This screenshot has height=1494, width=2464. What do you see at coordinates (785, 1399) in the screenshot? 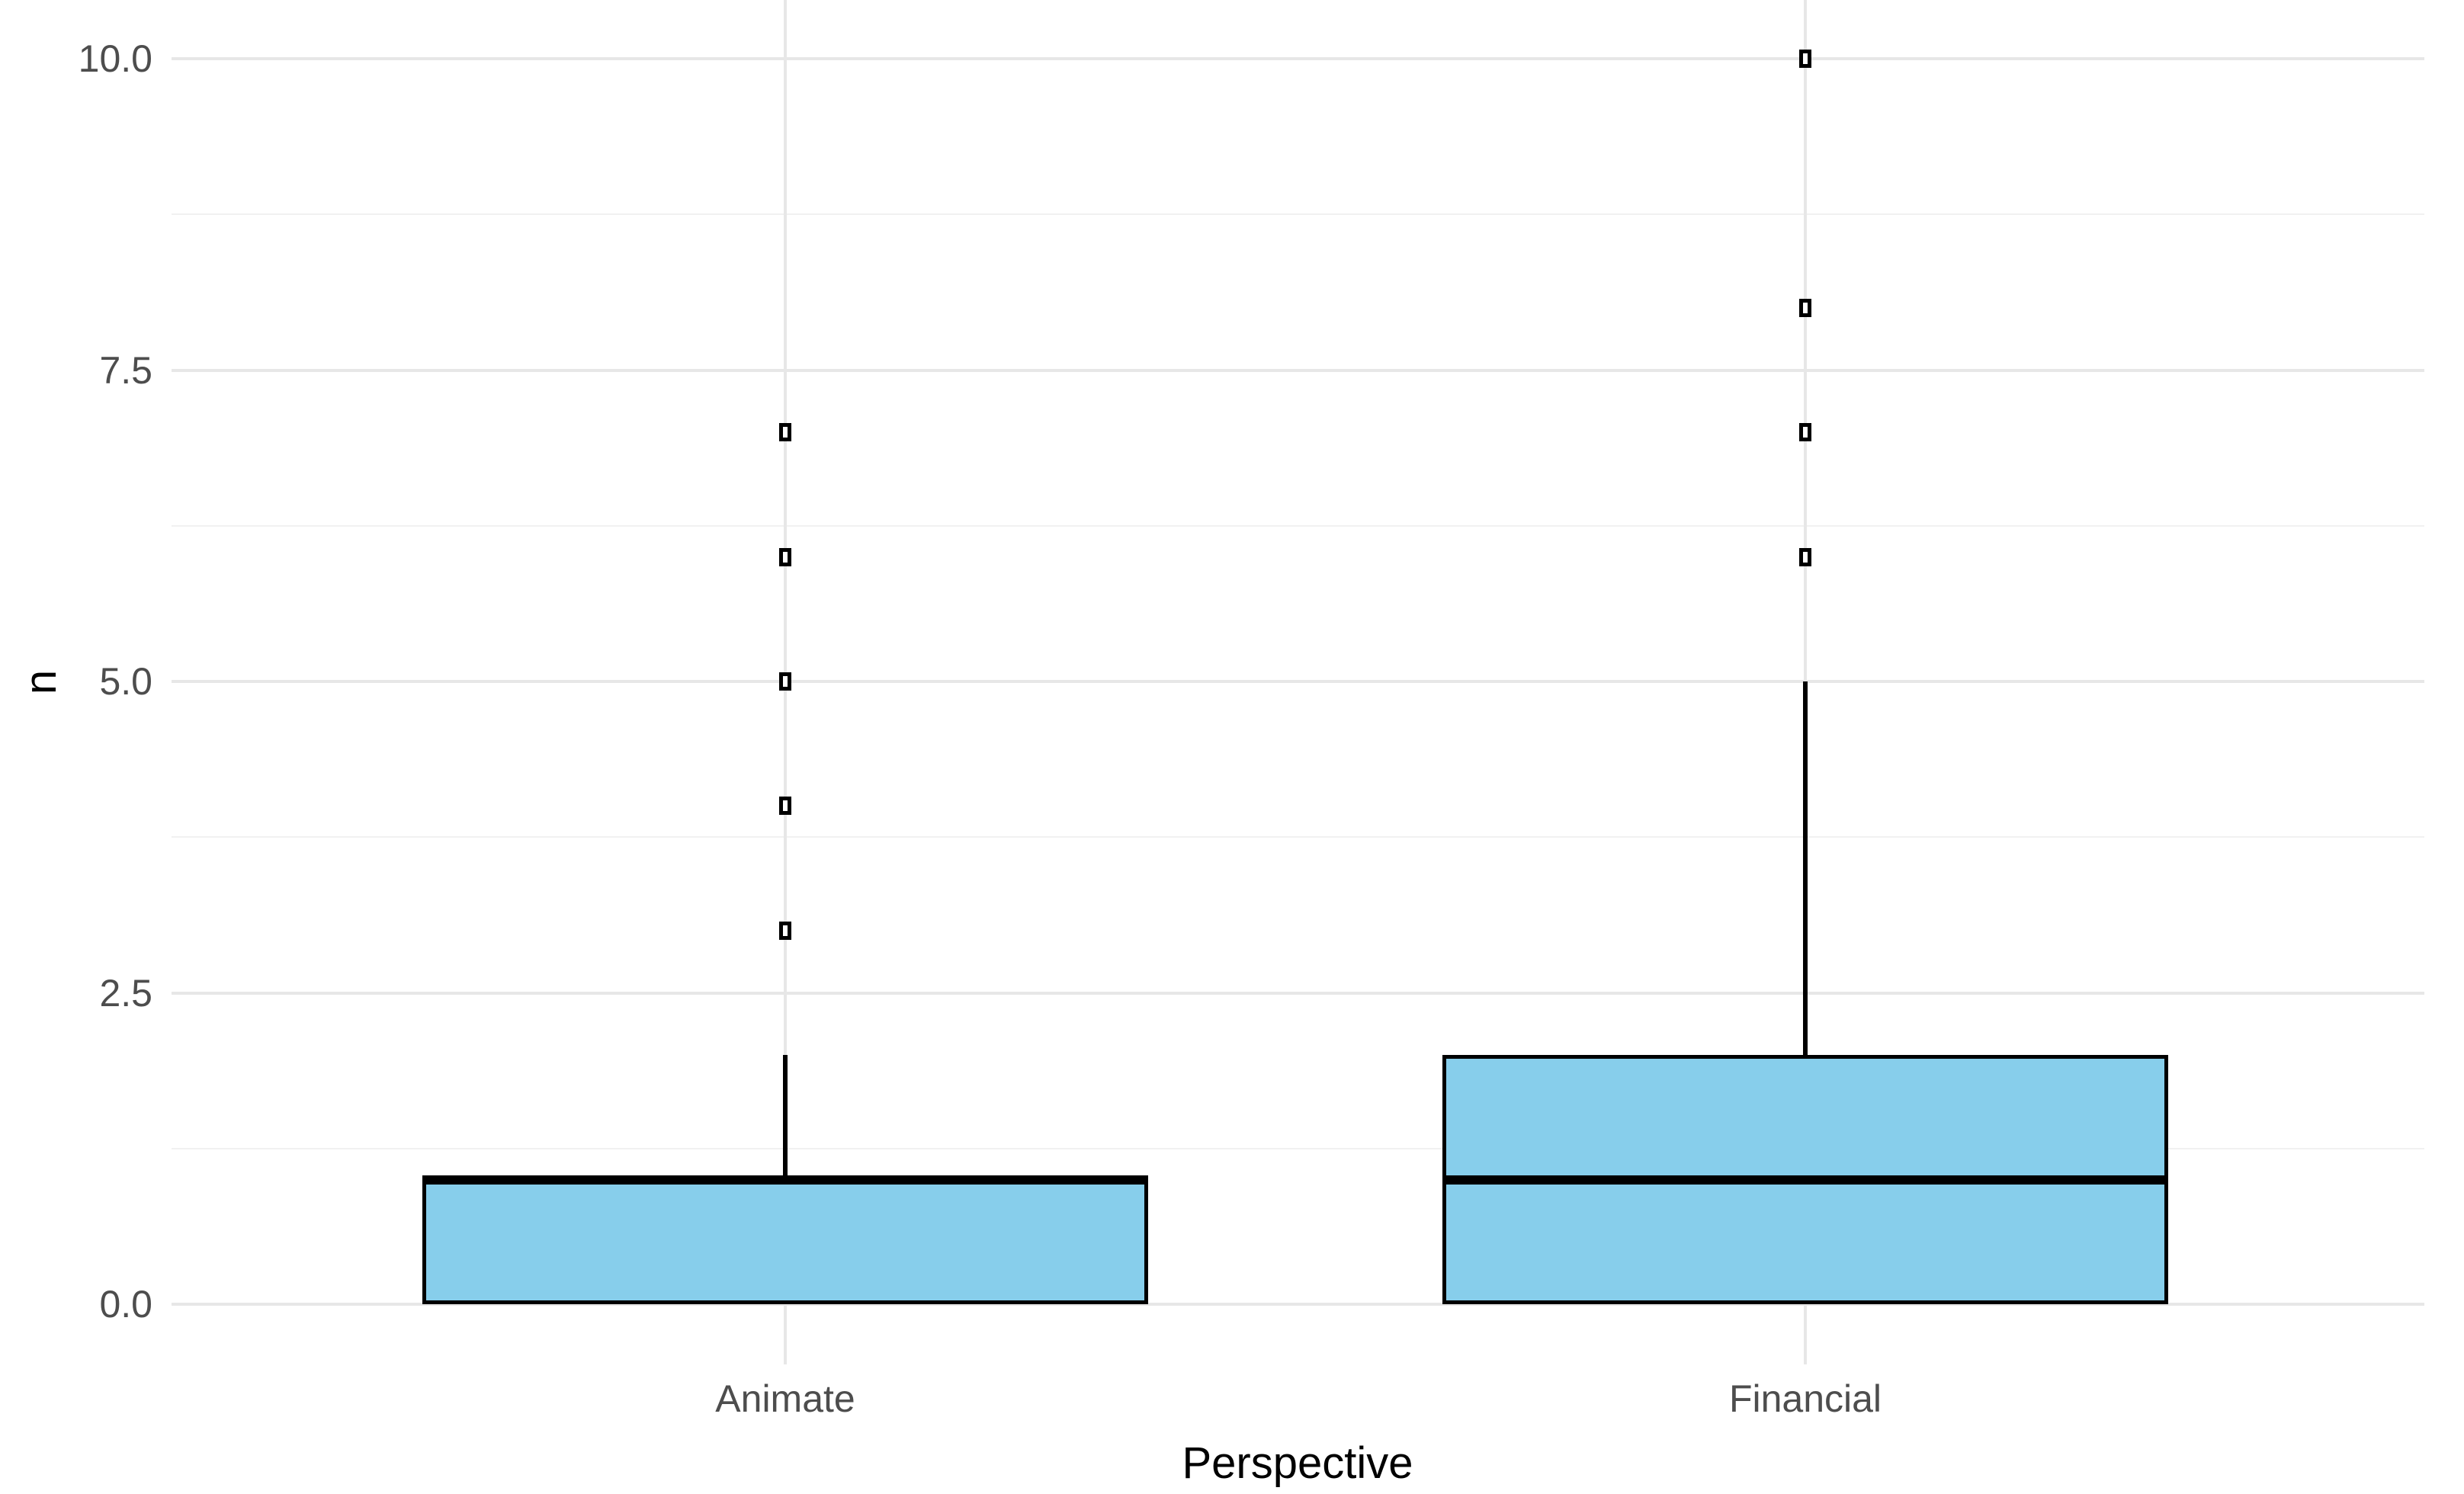
I see `x-tick-label-animate: Animate` at bounding box center [785, 1399].